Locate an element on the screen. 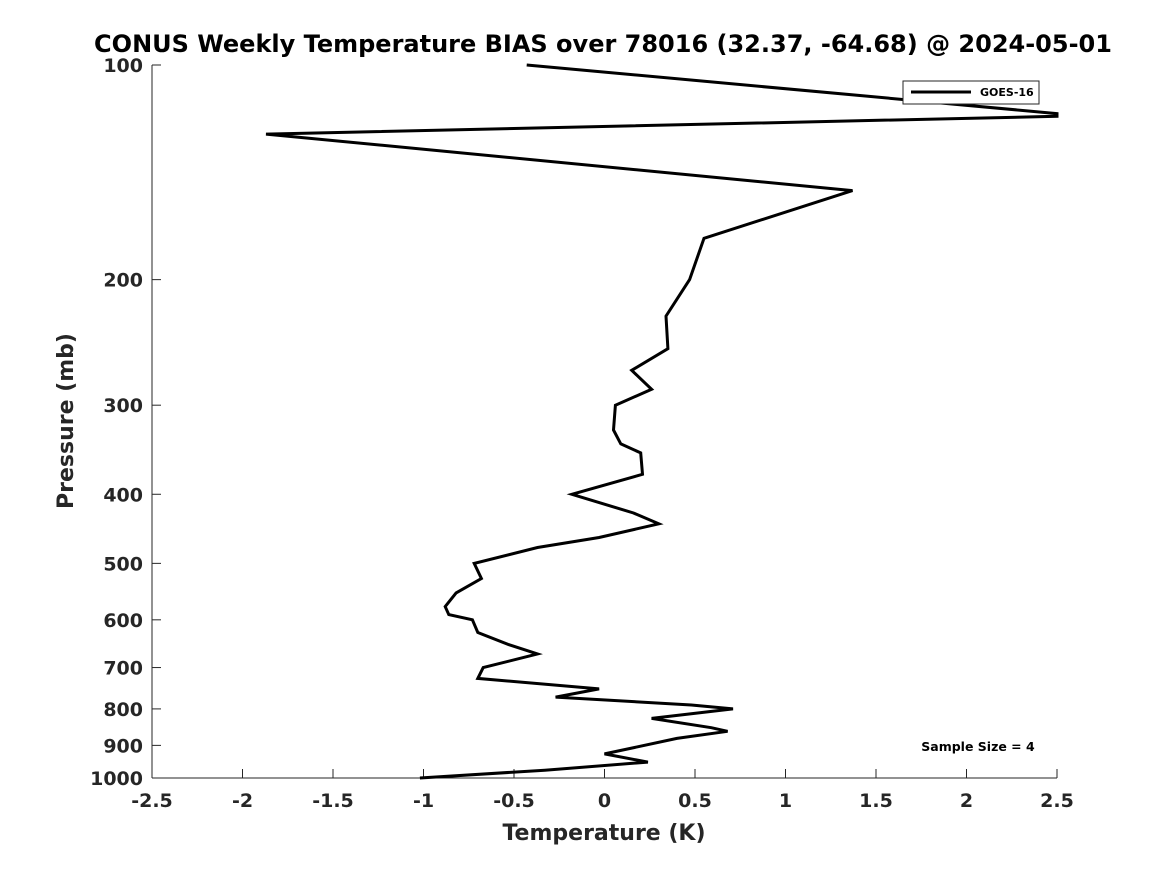 The image size is (1167, 875). x-tick-label: 2 is located at coordinates (966, 801).